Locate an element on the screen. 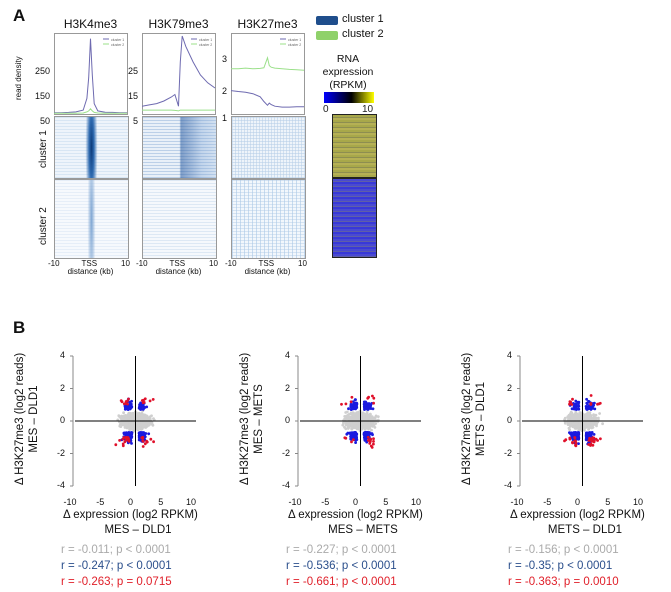  x-tick-label: 10 is located at coordinates (637, 502).